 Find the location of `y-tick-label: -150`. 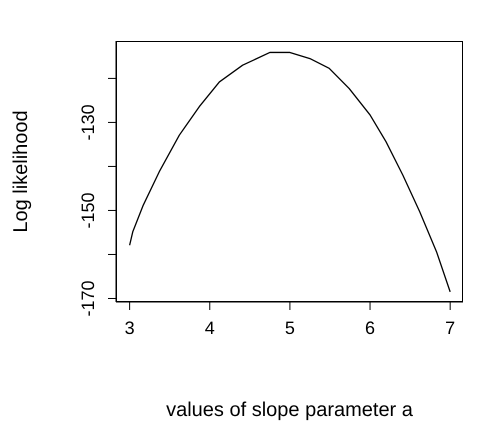

y-tick-label: -150 is located at coordinates (88, 210).